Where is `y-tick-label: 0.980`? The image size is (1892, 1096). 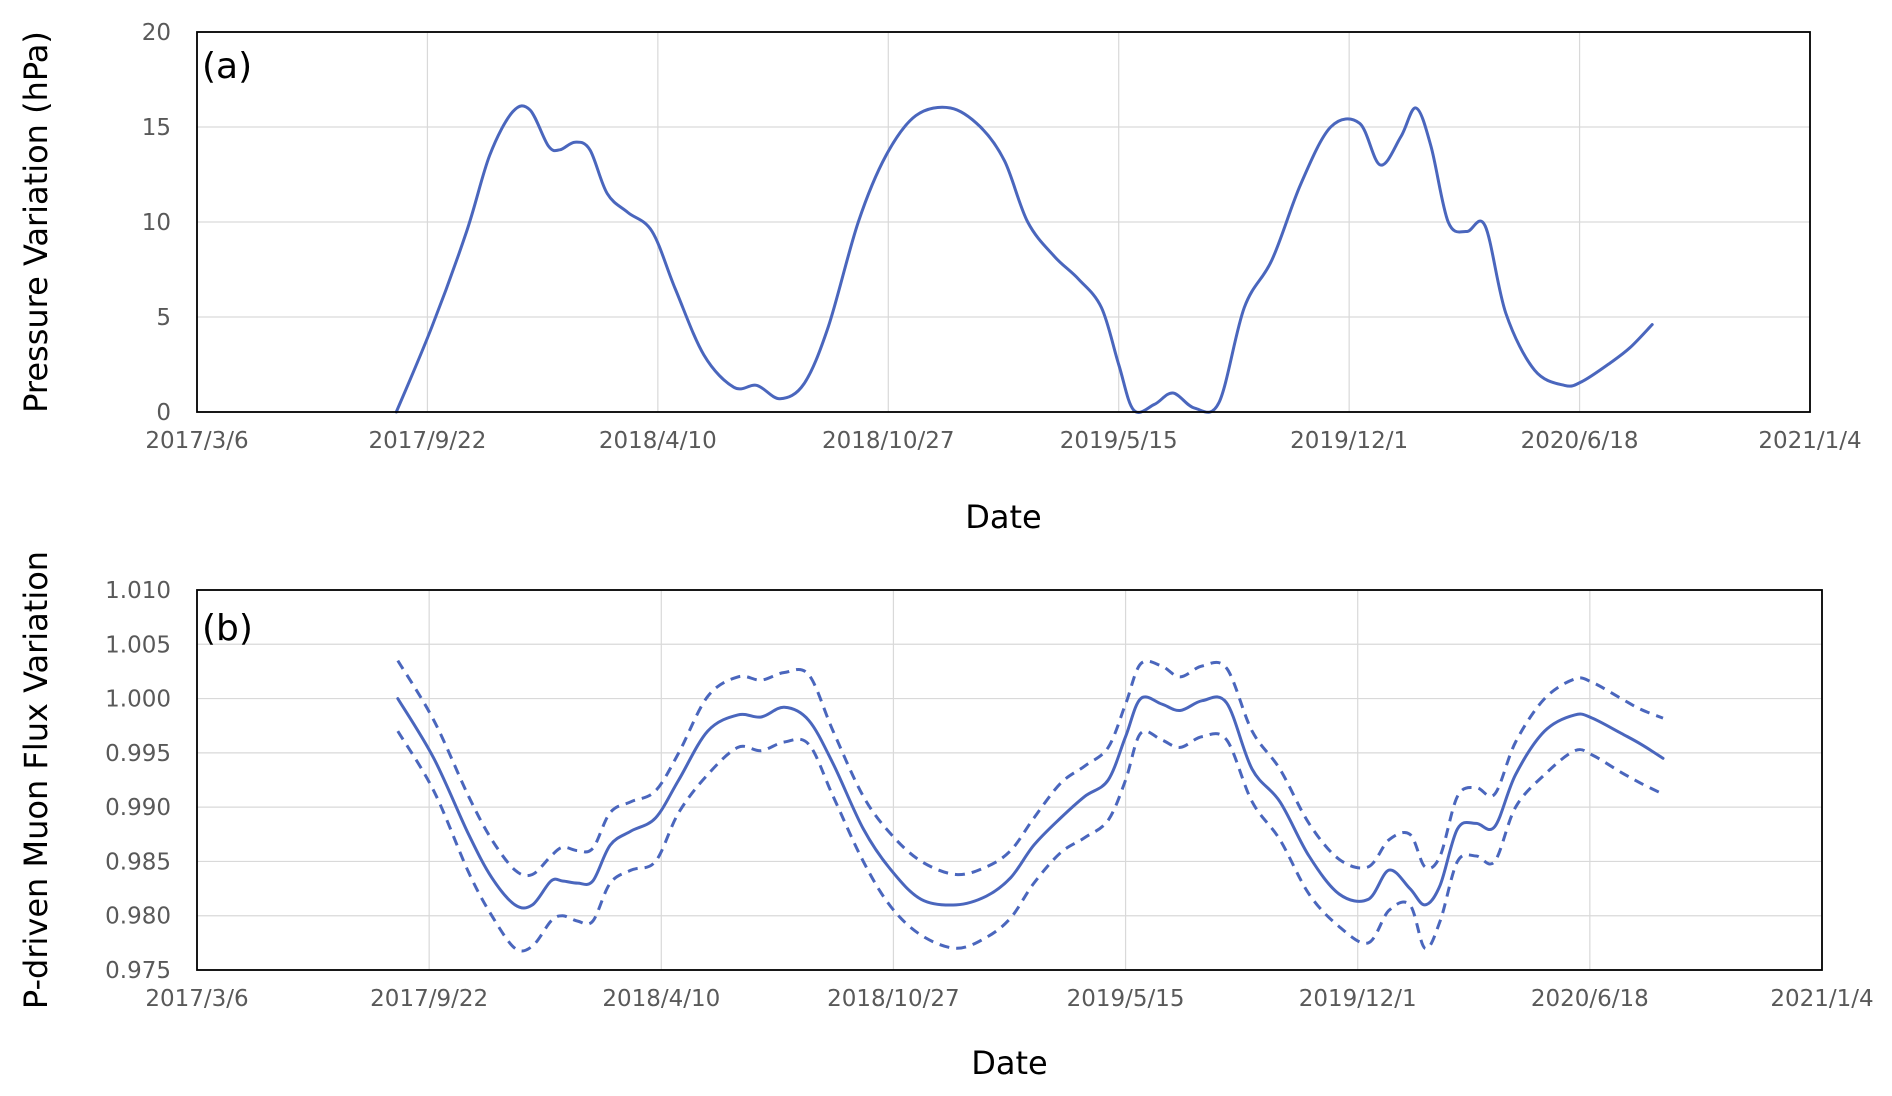 y-tick-label: 0.980 is located at coordinates (138, 917).